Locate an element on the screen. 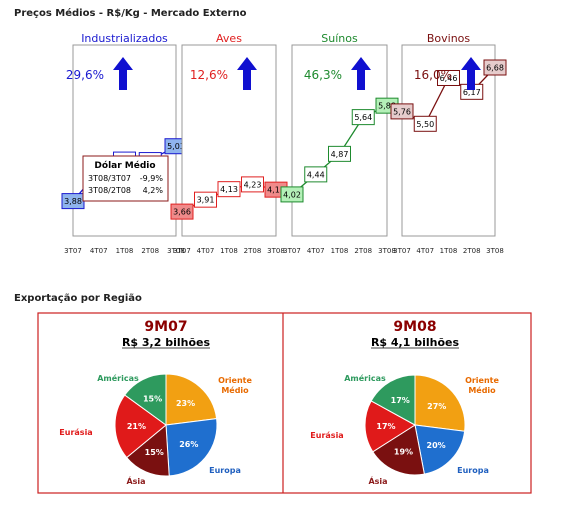 This screenshot has width=569, height=520. data-label: 4,44 is located at coordinates (316, 174).